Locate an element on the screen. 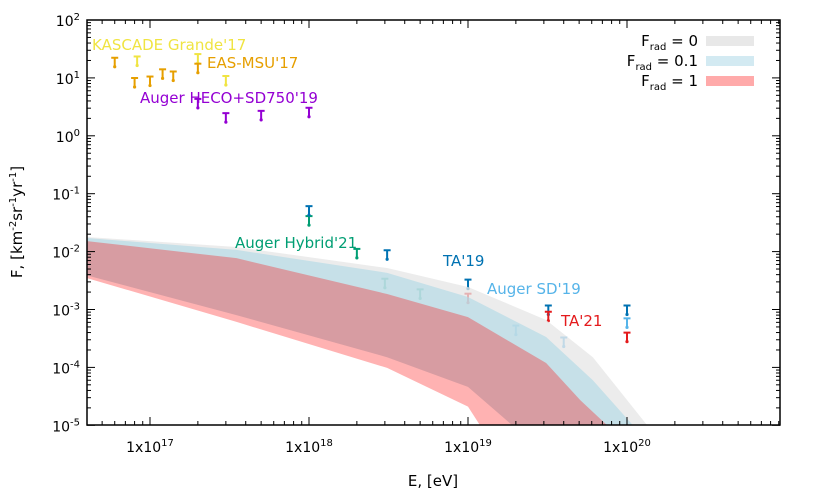 This screenshot has height=500, width=826. legend-suffix: = 0 is located at coordinates (682, 41).